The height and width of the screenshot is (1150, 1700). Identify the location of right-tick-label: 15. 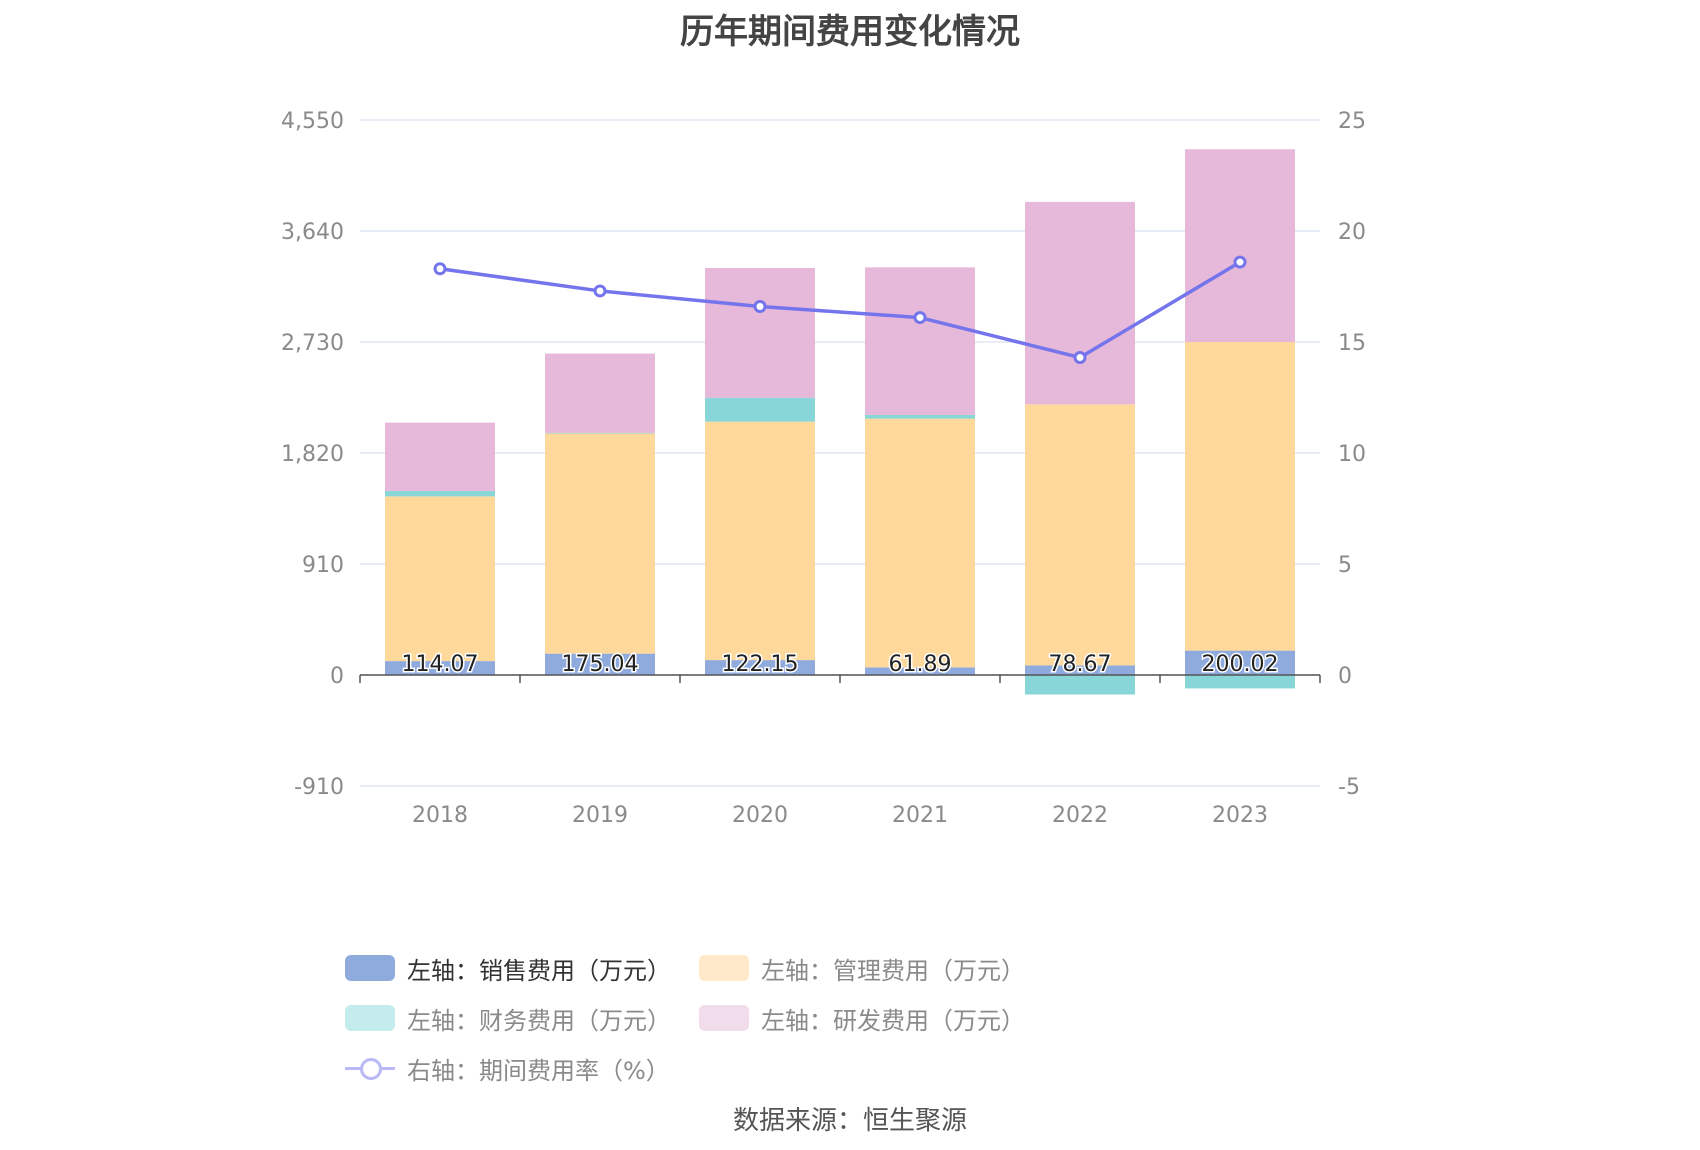
(1352, 343).